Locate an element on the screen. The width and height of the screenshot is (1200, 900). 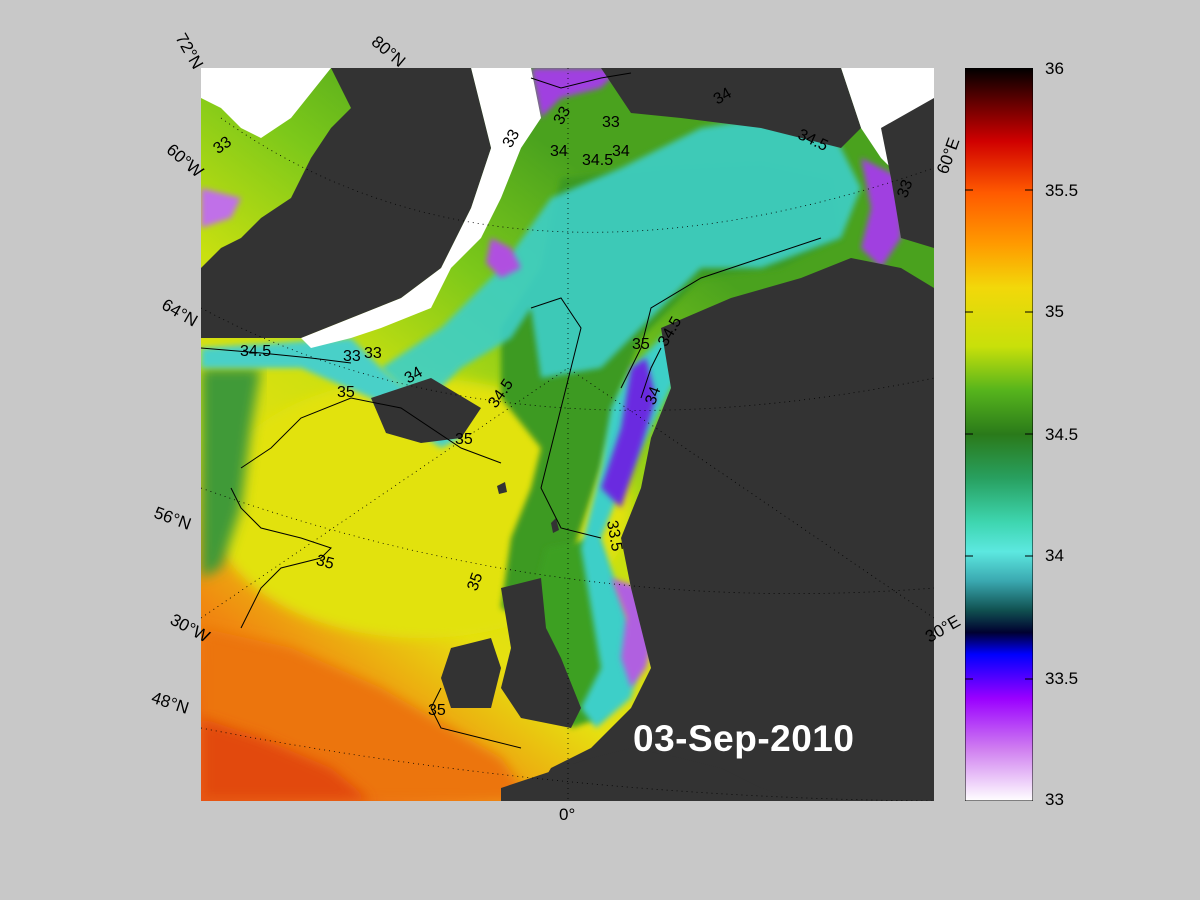
ireland-land is located at coordinates (471, 673).